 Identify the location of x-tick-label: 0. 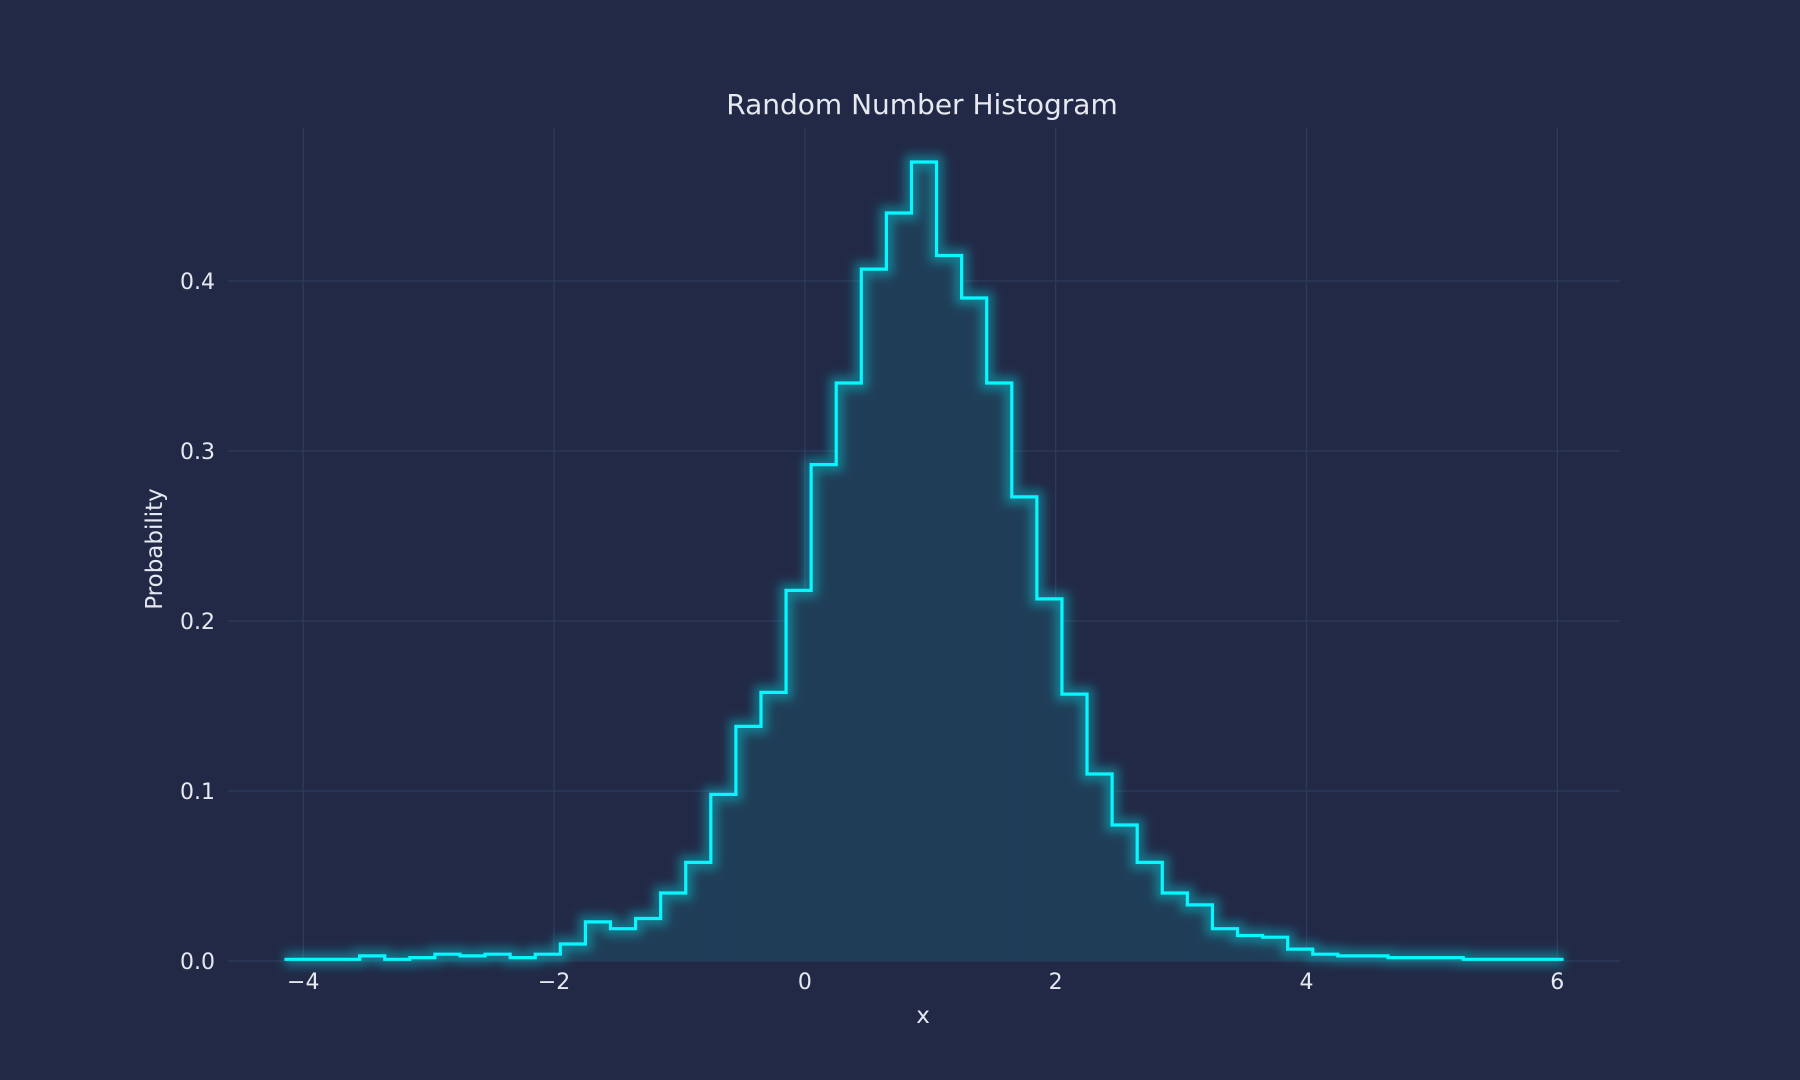
(805, 982).